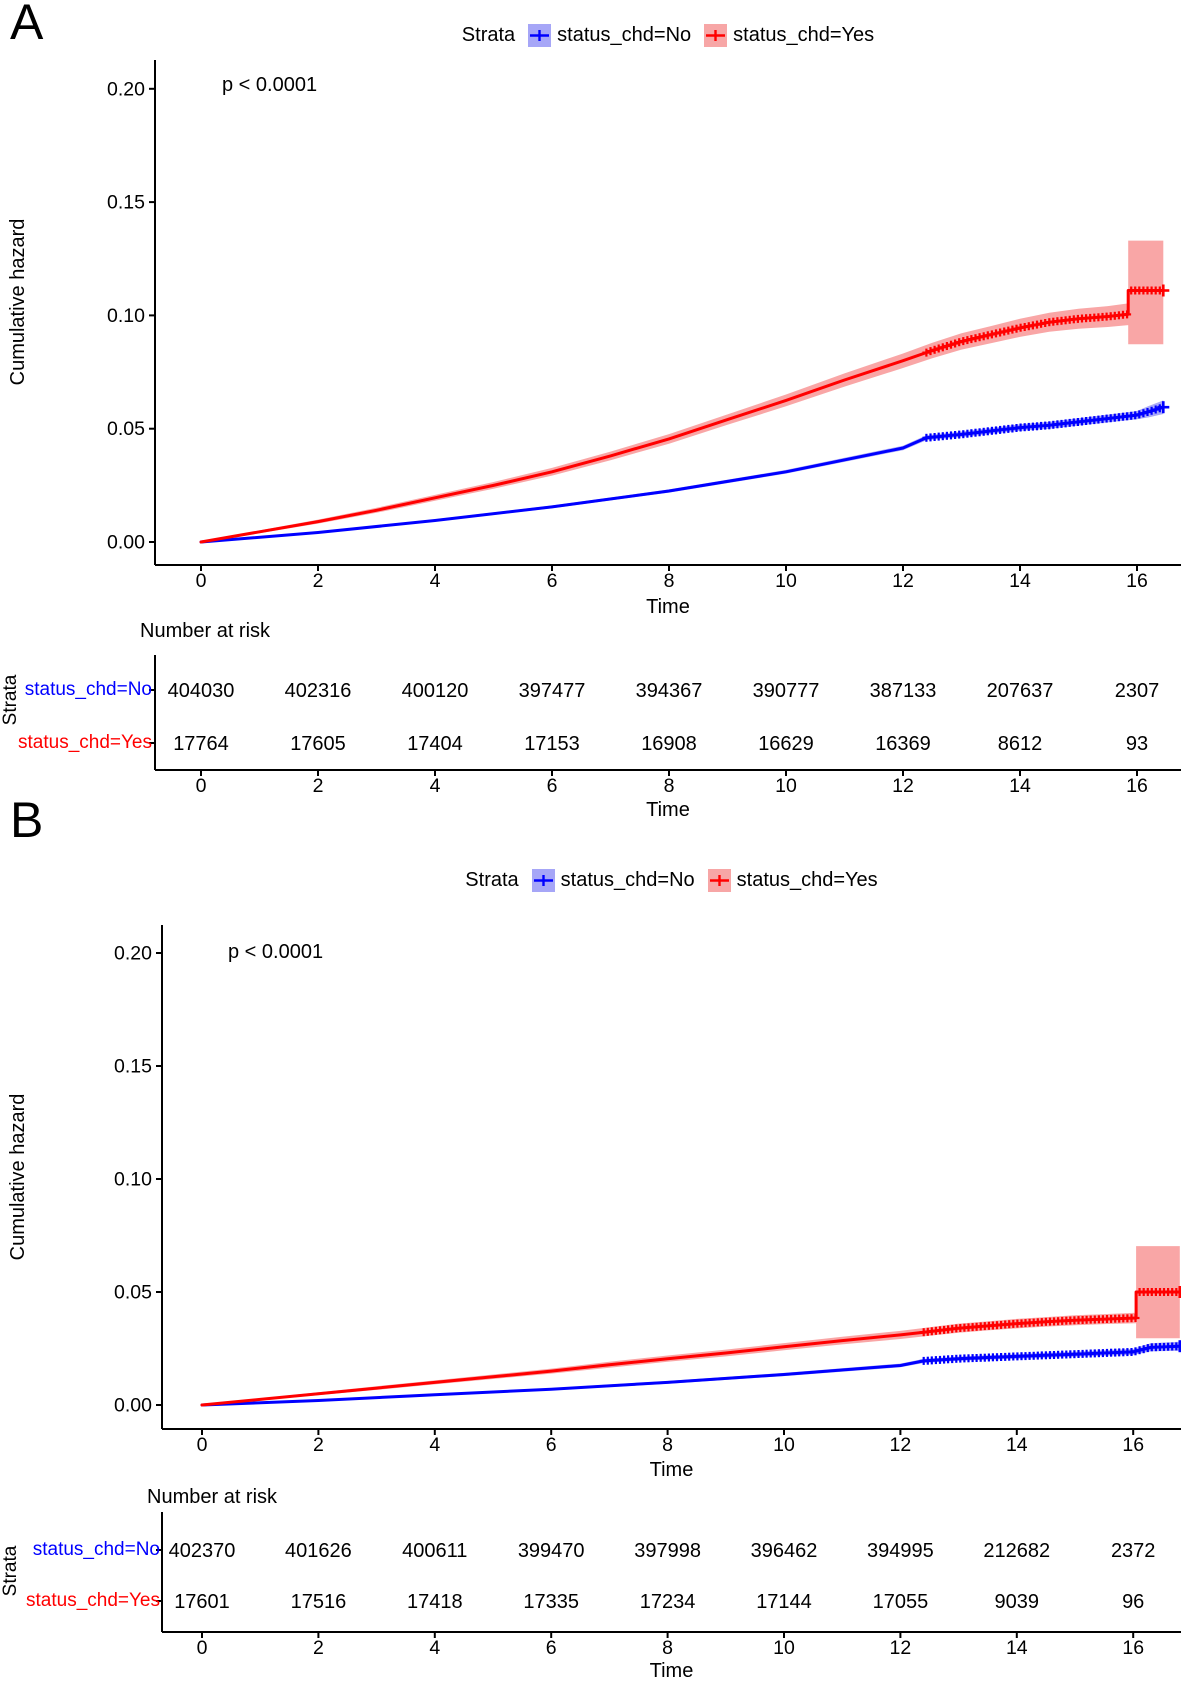 The image size is (1181, 1690). I want to click on x-tick-label: 6, so click(551, 1445).